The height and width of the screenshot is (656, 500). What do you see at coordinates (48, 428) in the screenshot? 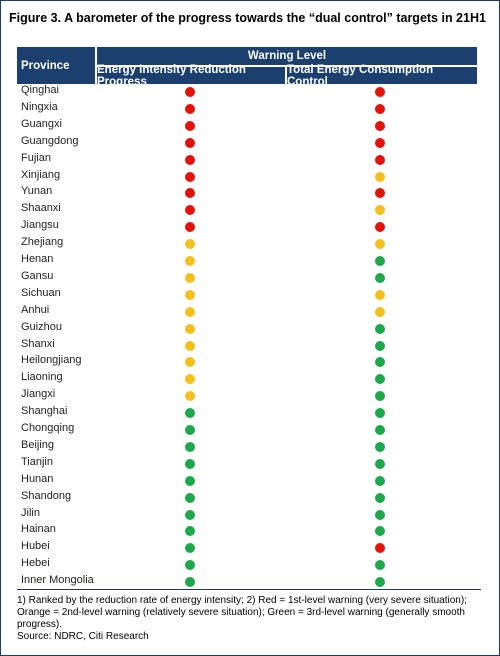
I see `province-name: Chongqing` at bounding box center [48, 428].